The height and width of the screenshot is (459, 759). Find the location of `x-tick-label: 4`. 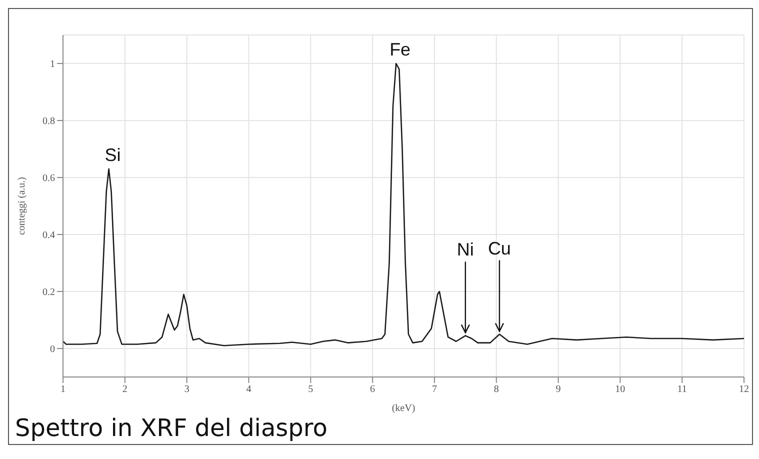

x-tick-label: 4 is located at coordinates (249, 390).